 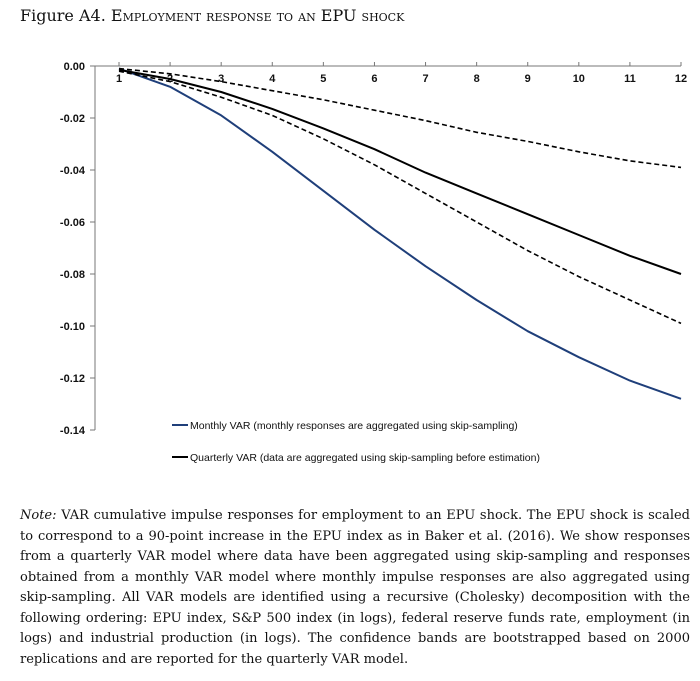 I want to click on x-tick-label: 10, so click(x=579, y=79).